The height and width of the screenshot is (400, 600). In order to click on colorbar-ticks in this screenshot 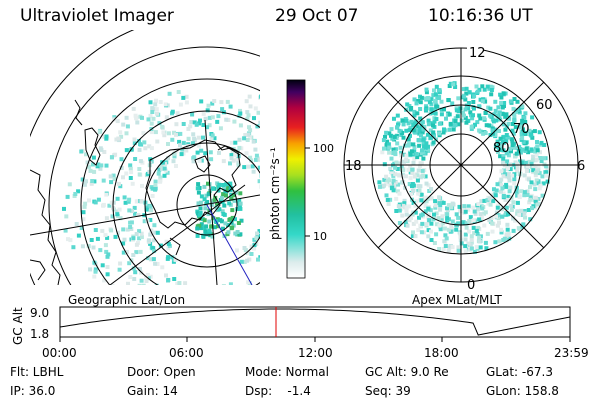, I will do `click(307, 192)`.